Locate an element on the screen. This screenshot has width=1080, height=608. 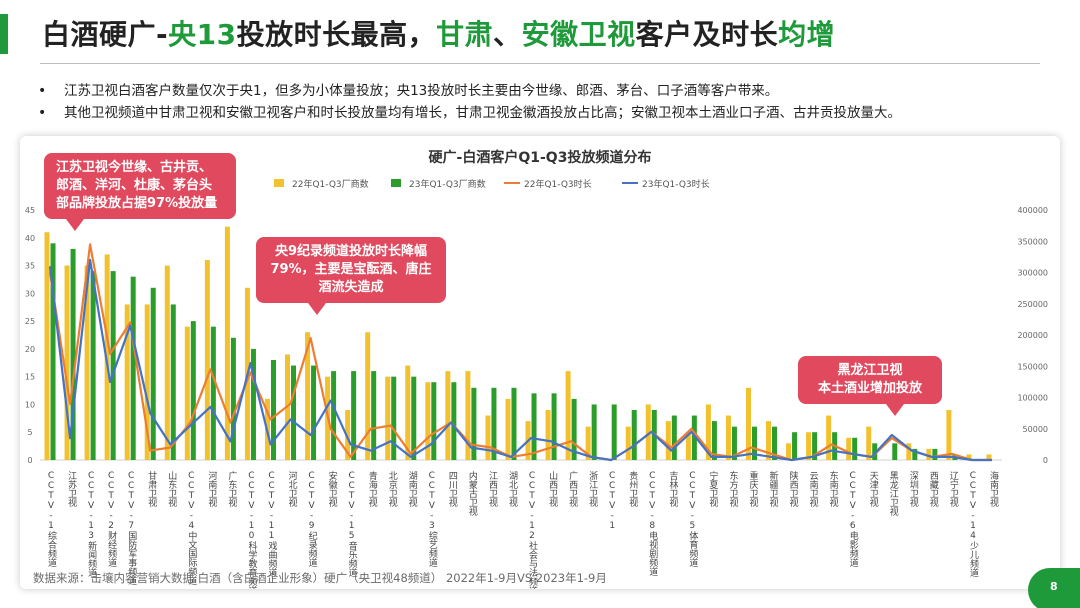
x-tick-label: 甘肃卫视 is located at coordinates (151, 489).